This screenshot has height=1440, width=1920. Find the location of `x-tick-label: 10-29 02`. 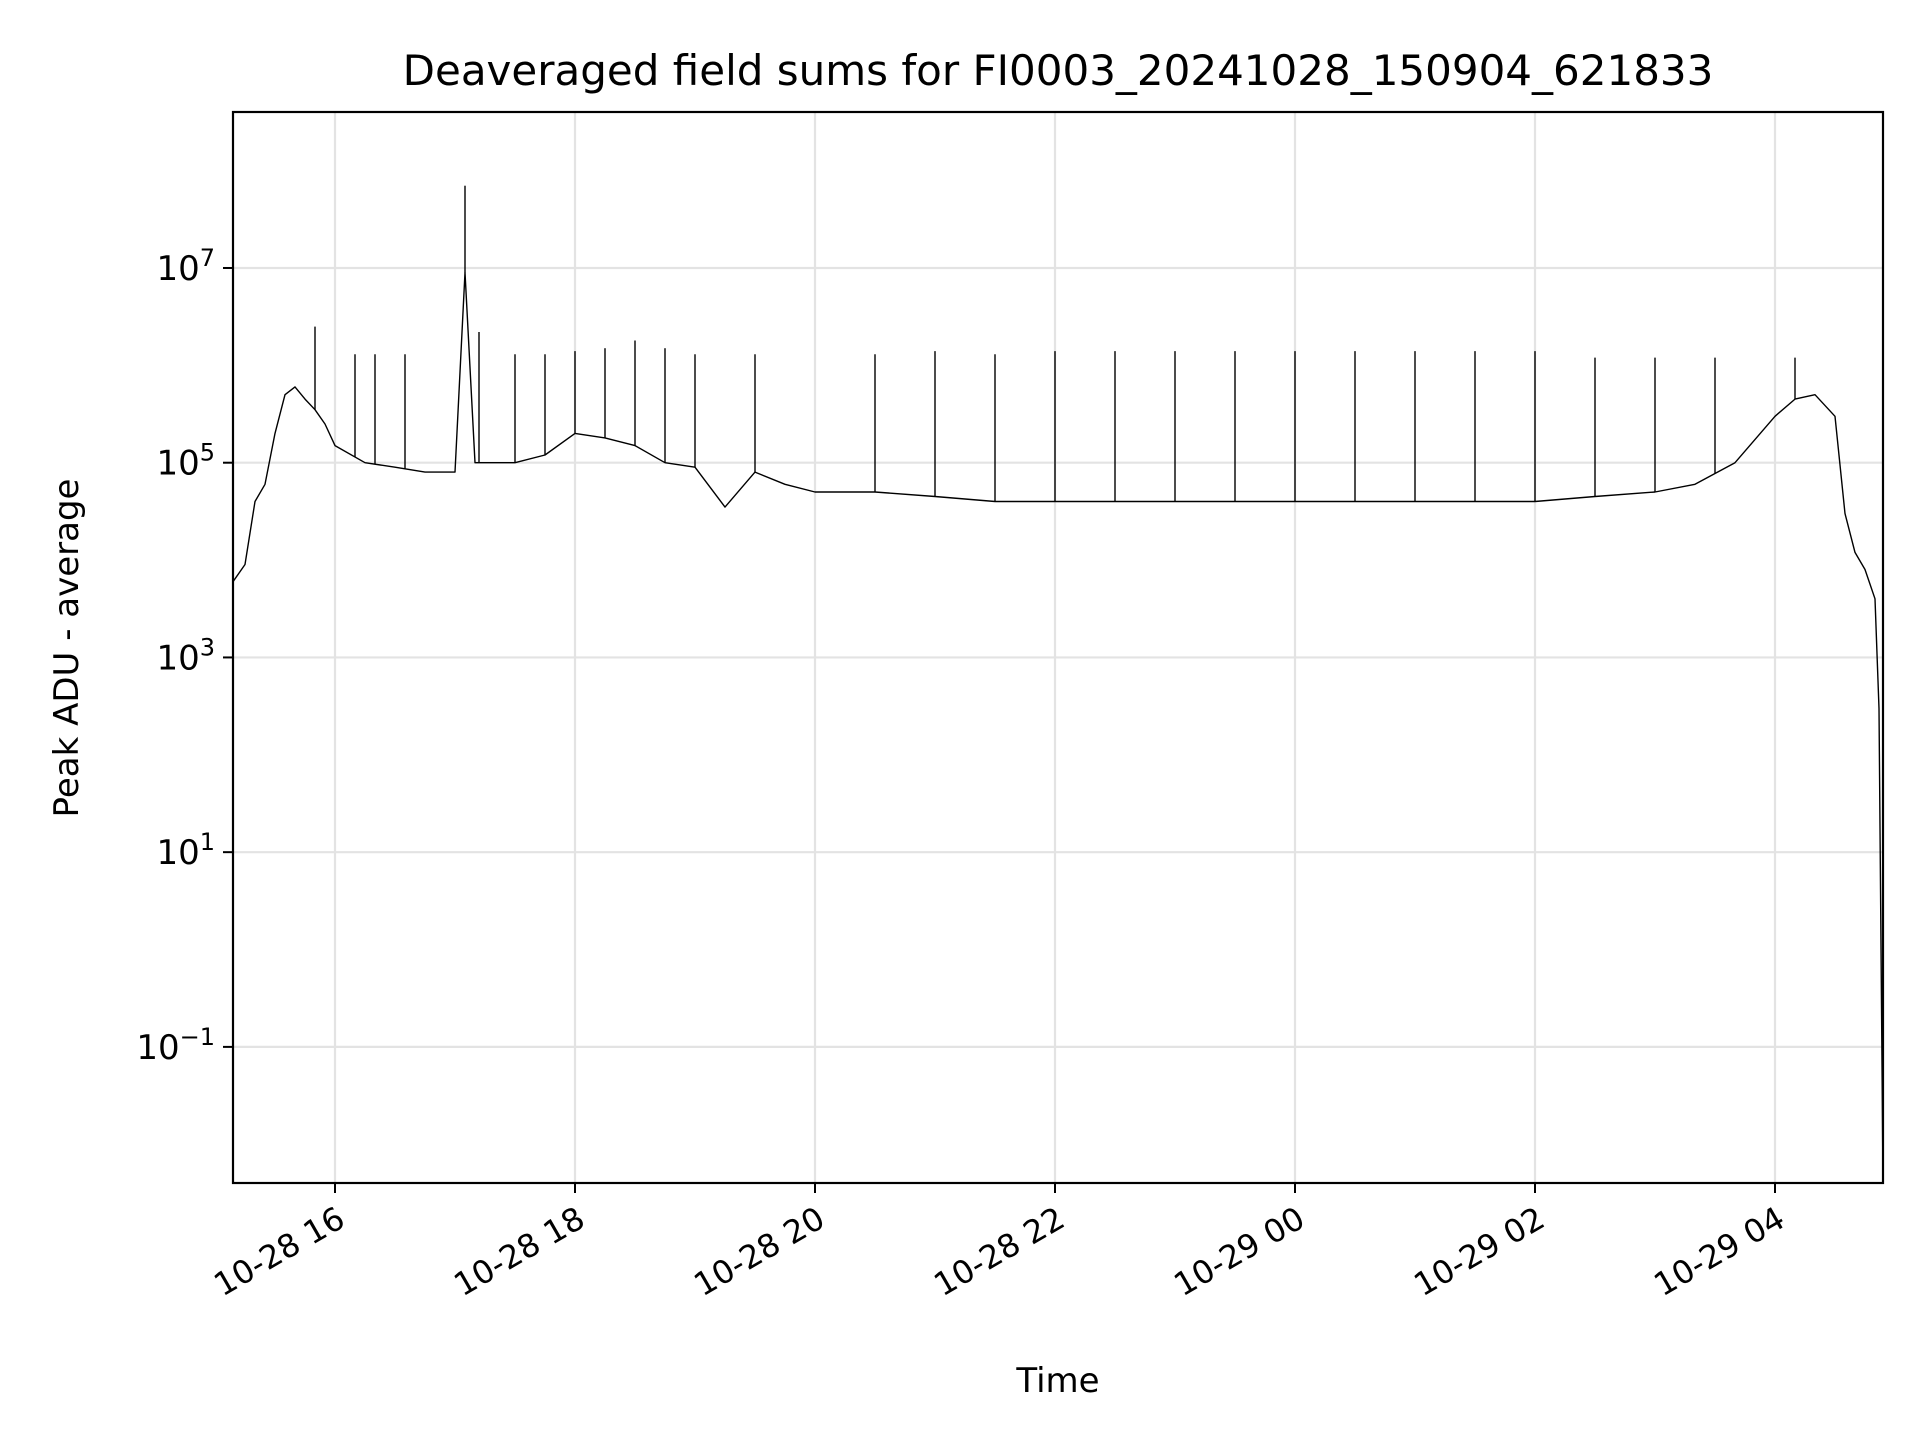

x-tick-label: 10-29 02 is located at coordinates (1479, 1251).